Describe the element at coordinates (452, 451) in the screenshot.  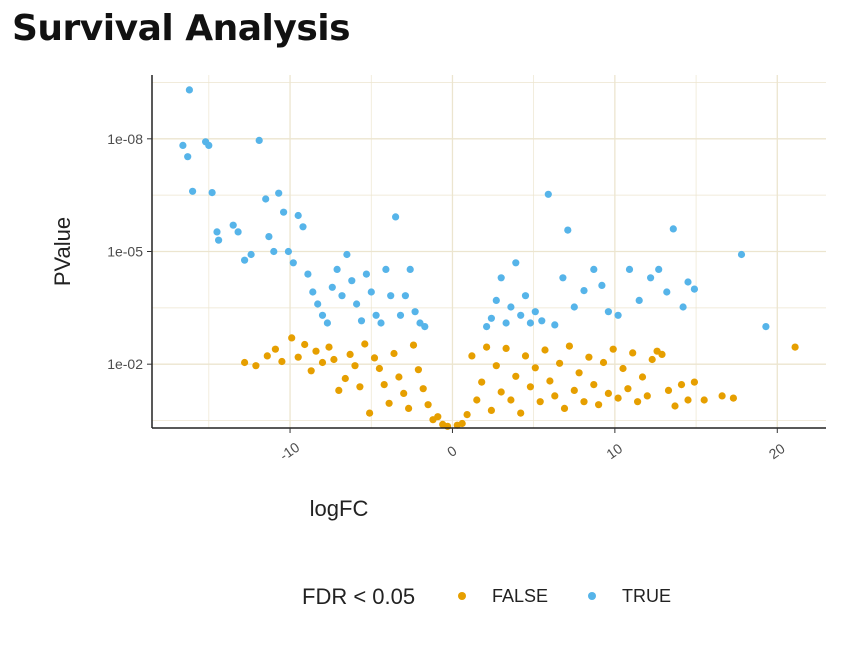
I see `x-tick-label: 0` at that location.